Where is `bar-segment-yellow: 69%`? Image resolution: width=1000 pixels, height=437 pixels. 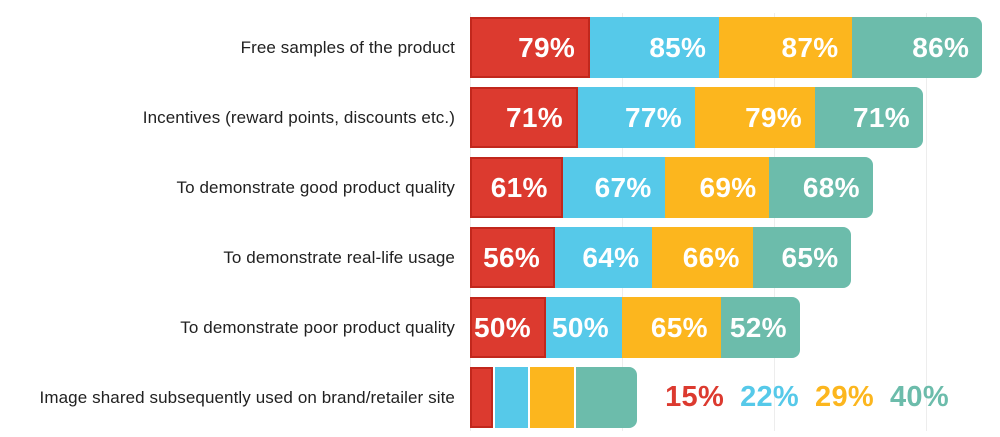 bar-segment-yellow: 69% is located at coordinates (717, 187).